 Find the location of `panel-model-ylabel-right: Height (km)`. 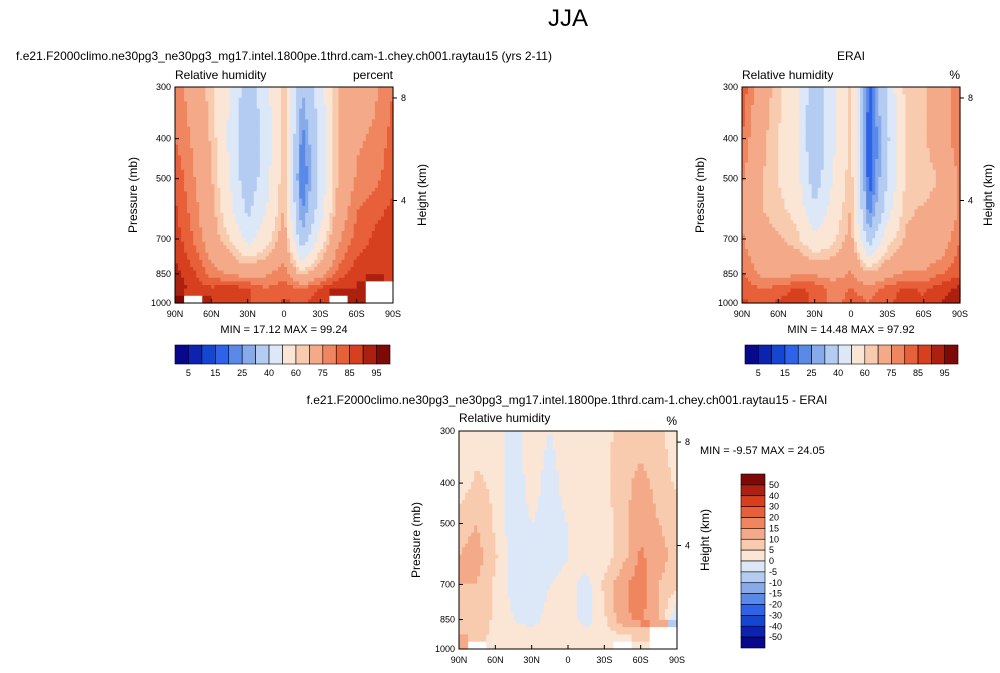

panel-model-ylabel-right: Height (km) is located at coordinates (422, 195).